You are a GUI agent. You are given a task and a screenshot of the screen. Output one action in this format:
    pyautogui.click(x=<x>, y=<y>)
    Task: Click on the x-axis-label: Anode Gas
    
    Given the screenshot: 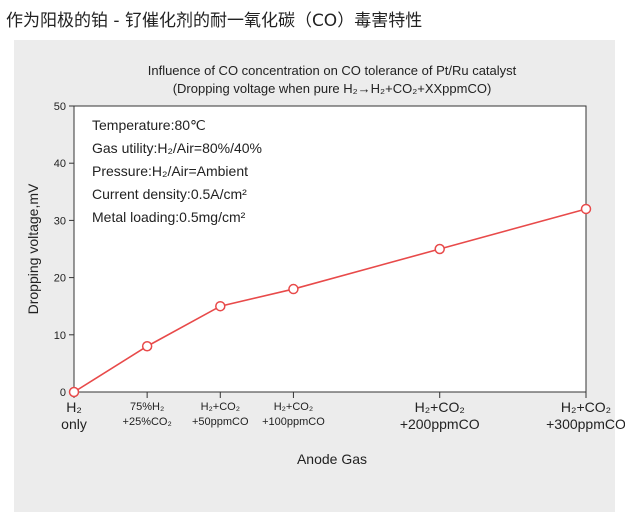 What is the action you would take?
    pyautogui.click(x=332, y=459)
    